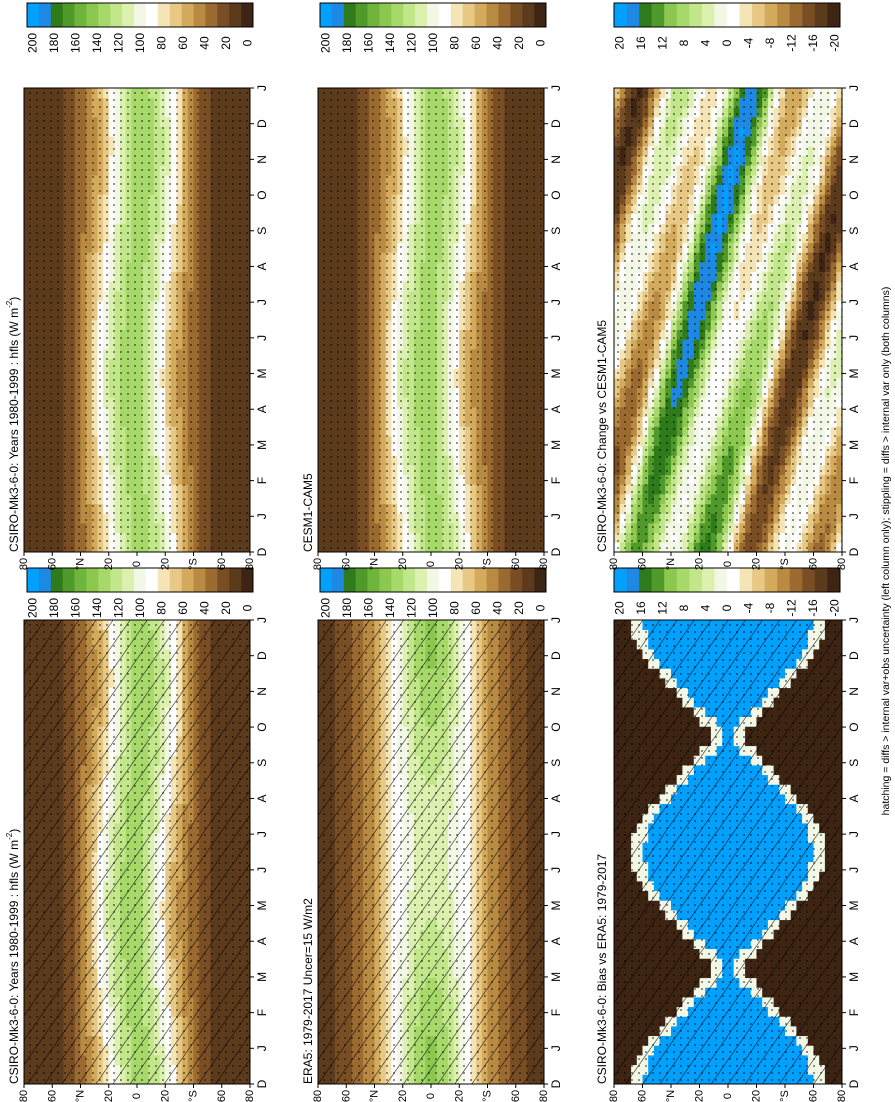  Describe the element at coordinates (247, 607) in the screenshot. I see `colorbar-tick-label: 0` at that location.